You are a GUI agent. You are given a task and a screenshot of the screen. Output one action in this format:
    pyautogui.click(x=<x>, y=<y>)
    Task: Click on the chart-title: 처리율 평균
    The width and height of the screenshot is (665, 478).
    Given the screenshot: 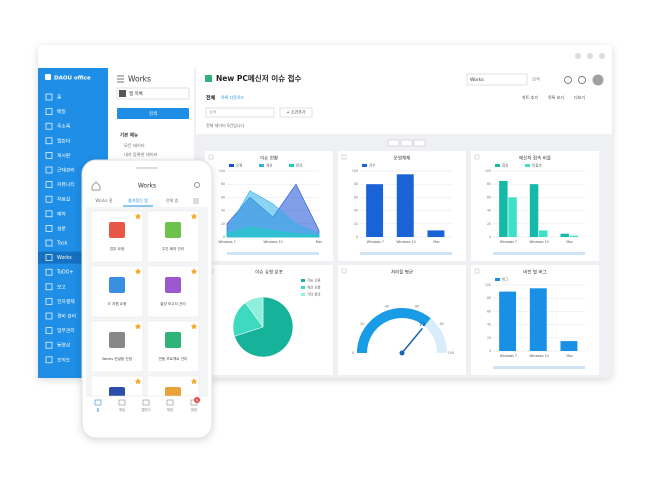 What is the action you would take?
    pyautogui.click(x=402, y=272)
    